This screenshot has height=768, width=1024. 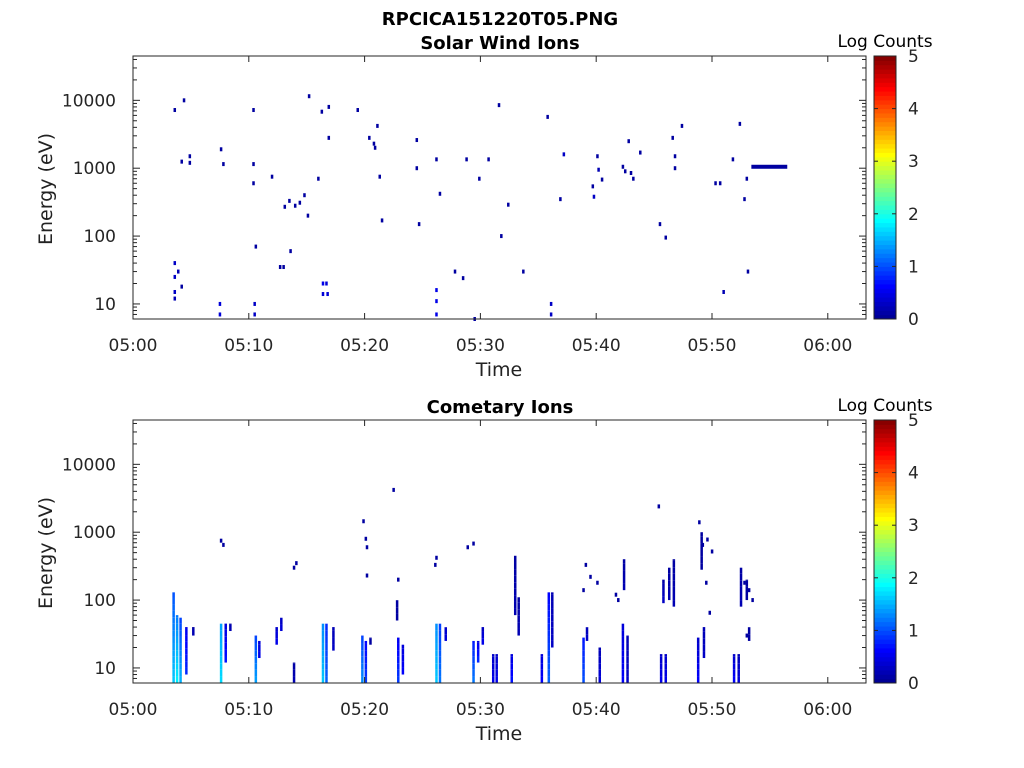 What do you see at coordinates (248, 346) in the screenshot?
I see `x-tick-label: 05:10` at bounding box center [248, 346].